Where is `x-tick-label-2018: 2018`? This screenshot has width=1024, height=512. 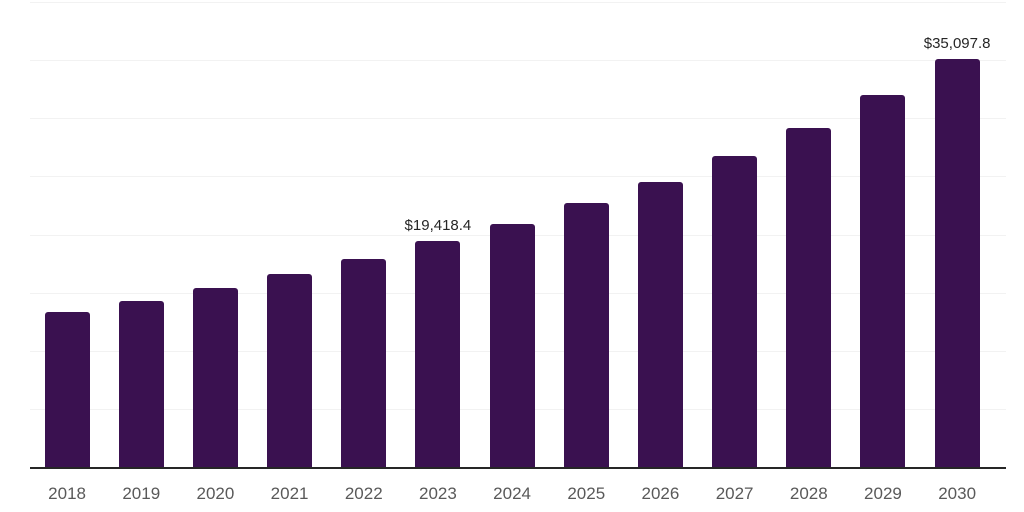
x-tick-label-2018: 2018 is located at coordinates (67, 493).